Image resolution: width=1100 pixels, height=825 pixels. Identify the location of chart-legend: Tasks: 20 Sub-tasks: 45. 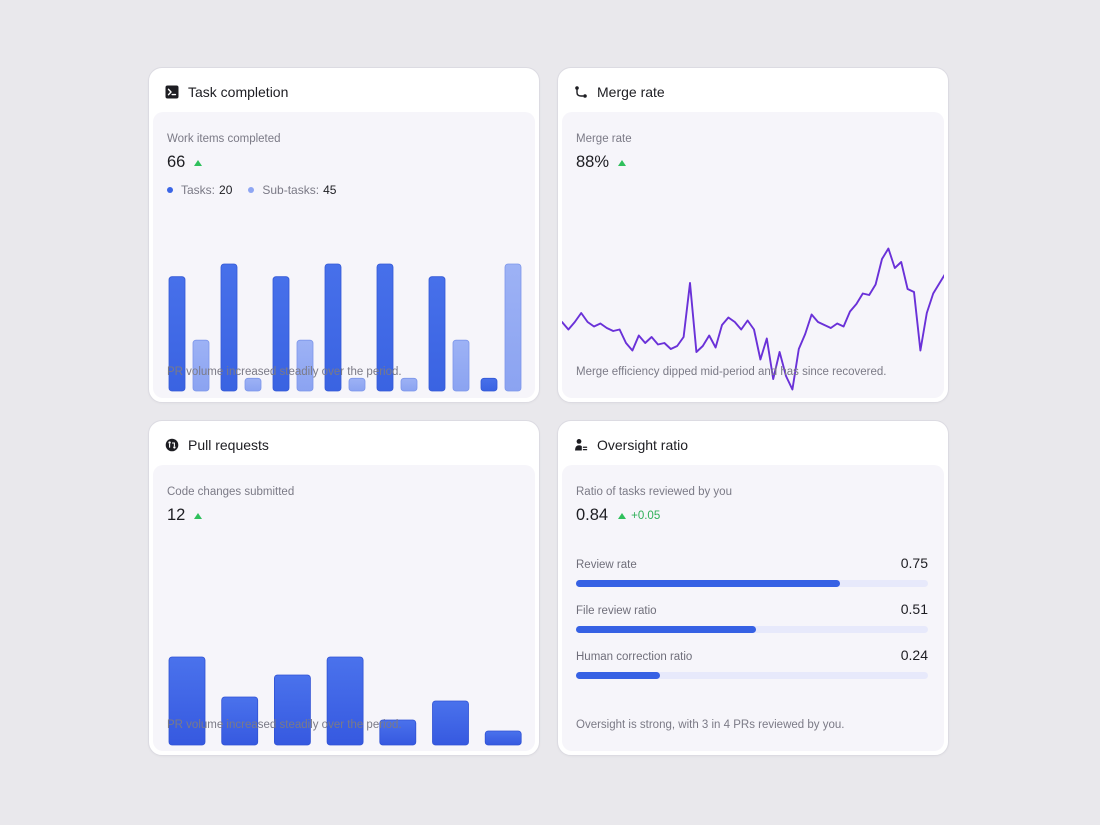
(259, 190).